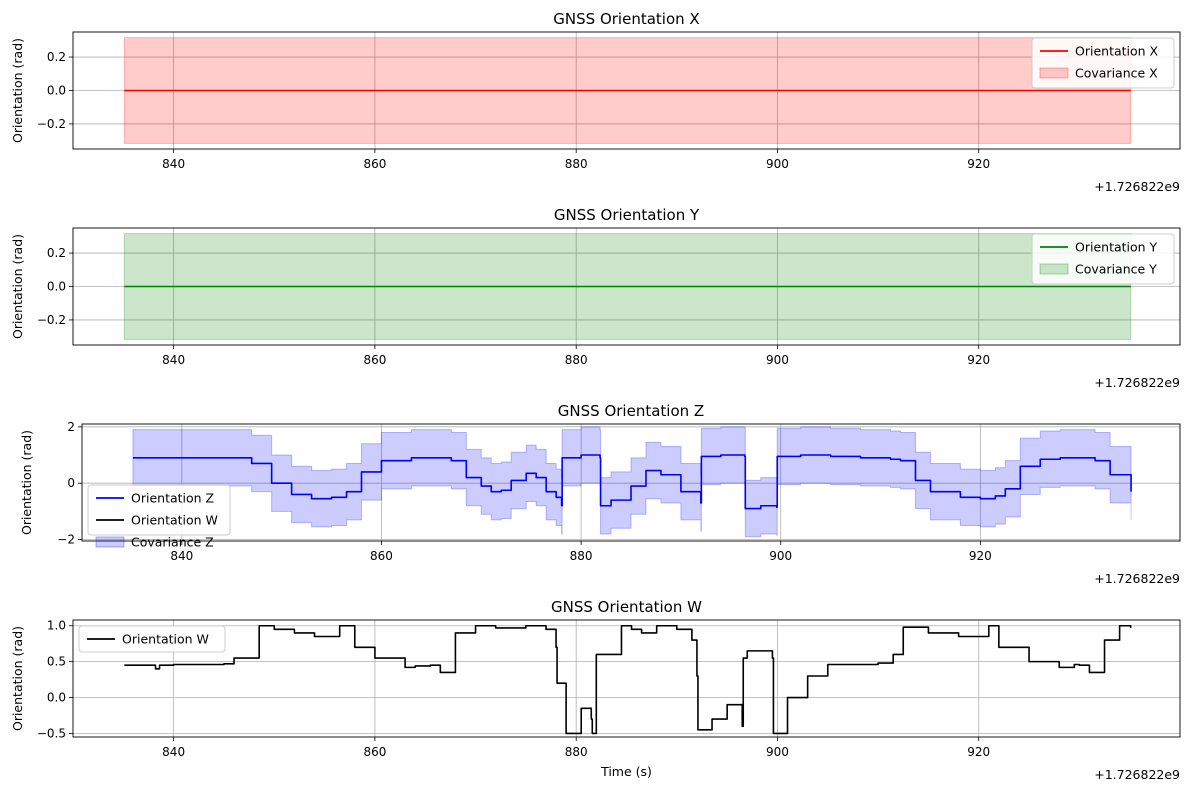  I want to click on legend-box, so click(152, 639).